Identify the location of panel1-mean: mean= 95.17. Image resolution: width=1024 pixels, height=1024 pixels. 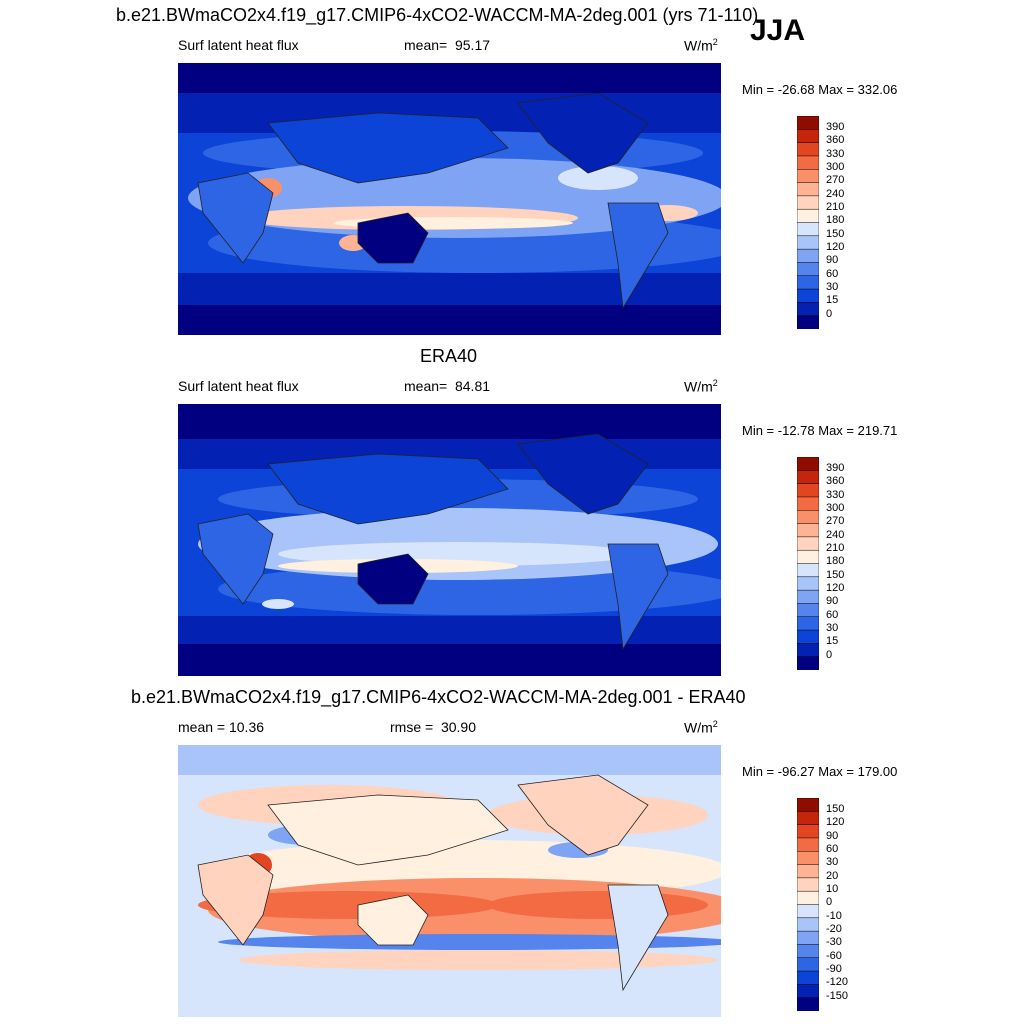
(447, 45).